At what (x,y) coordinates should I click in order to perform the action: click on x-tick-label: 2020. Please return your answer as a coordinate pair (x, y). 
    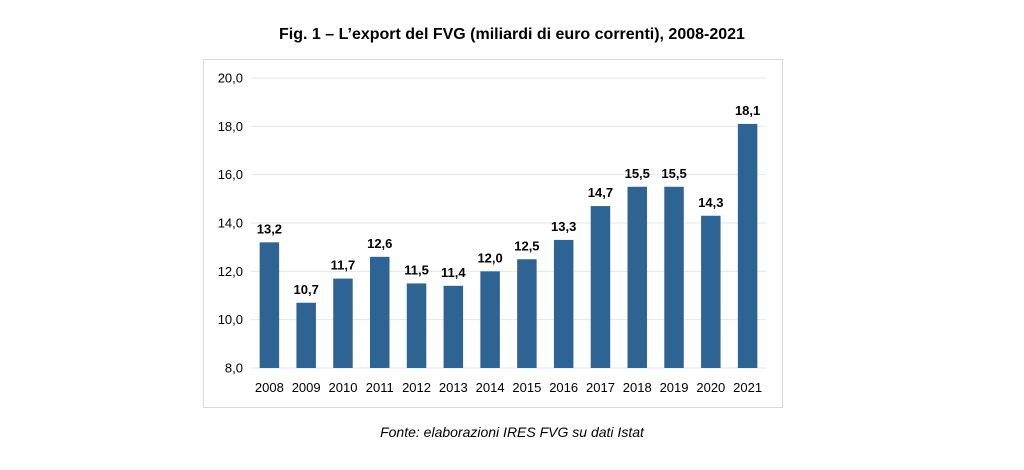
    Looking at the image, I should click on (710, 387).